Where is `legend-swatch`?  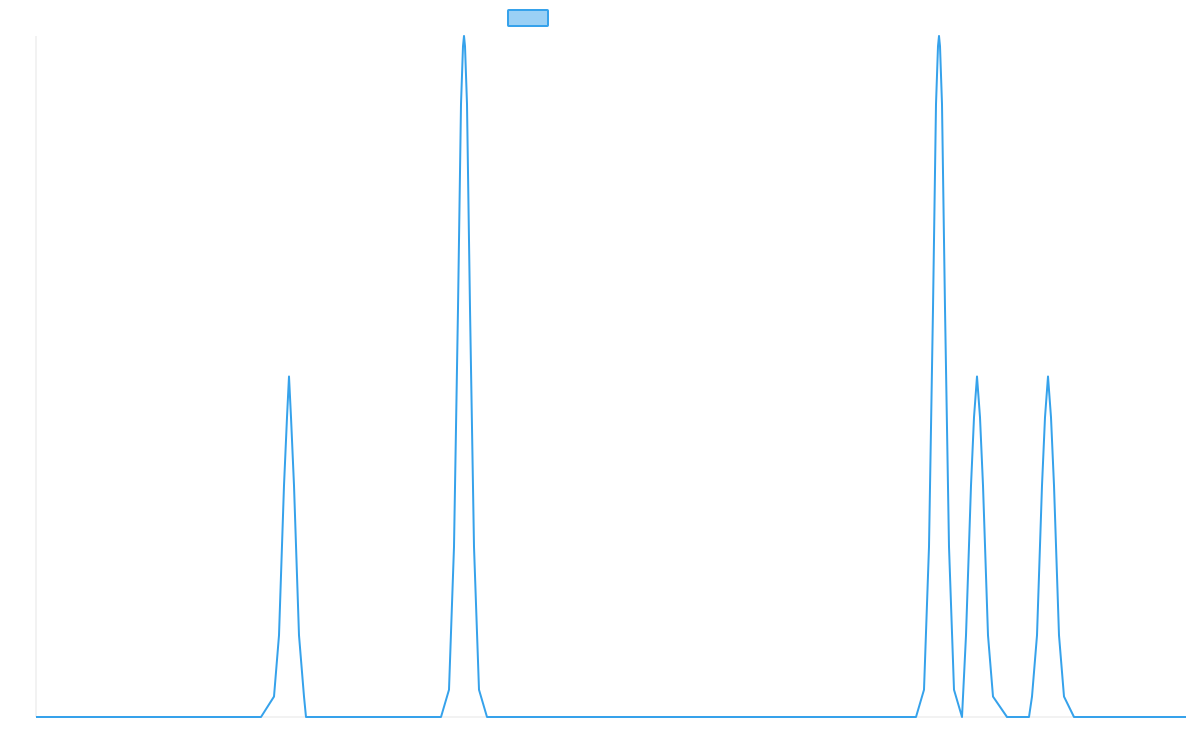
legend-swatch is located at coordinates (528, 18).